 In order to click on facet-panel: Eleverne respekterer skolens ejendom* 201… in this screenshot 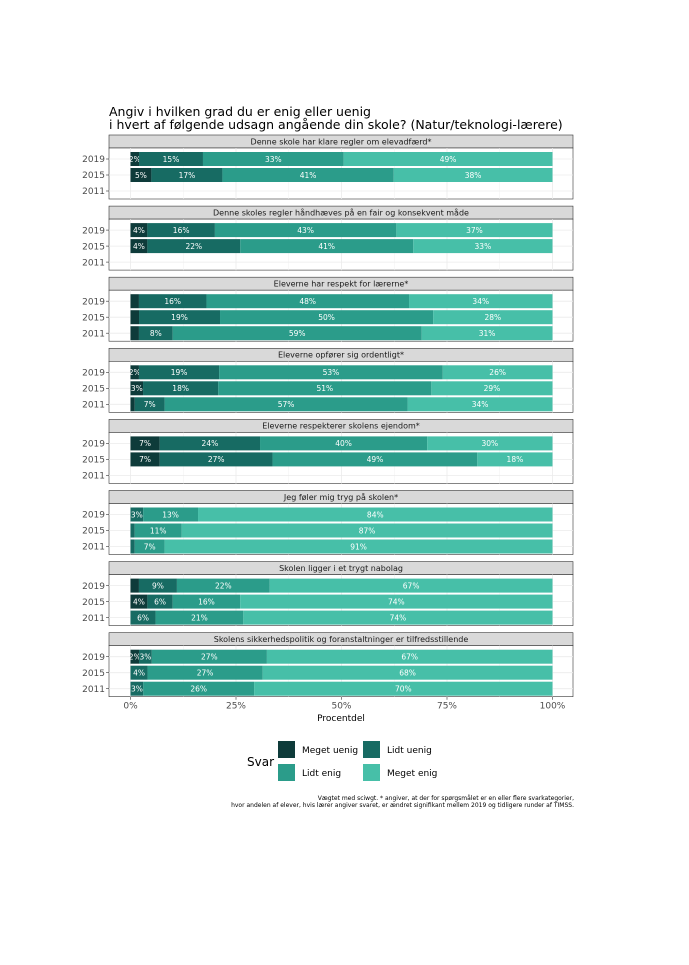, I will do `click(328, 451)`.